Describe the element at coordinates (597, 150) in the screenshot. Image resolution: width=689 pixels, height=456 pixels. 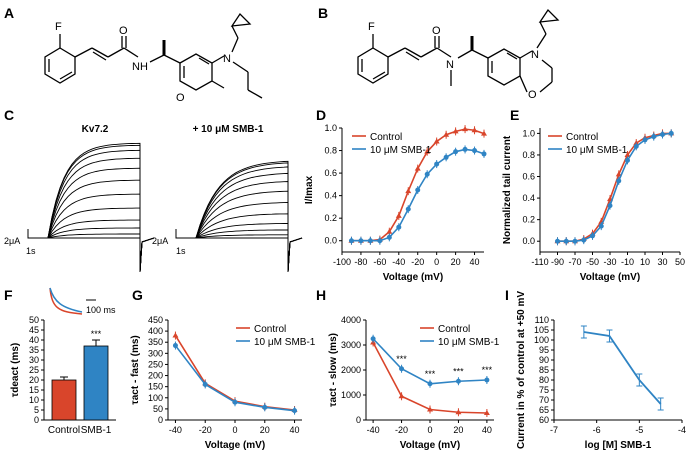
I see `chart-e-legend-label: 10 μM SMB-1` at that location.